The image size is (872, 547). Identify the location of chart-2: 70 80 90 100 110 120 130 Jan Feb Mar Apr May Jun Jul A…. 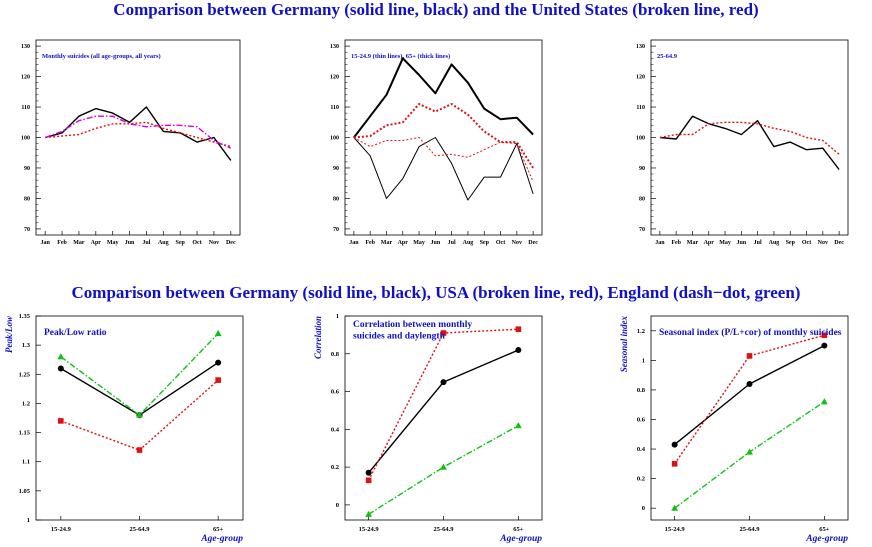
(436, 142).